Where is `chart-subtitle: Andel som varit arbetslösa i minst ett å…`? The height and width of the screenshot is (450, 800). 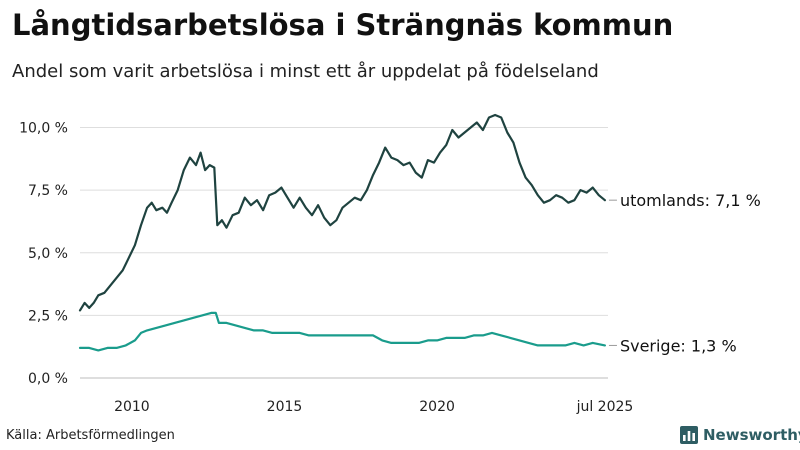
chart-subtitle: Andel som varit arbetslösa i minst ett å… is located at coordinates (305, 71).